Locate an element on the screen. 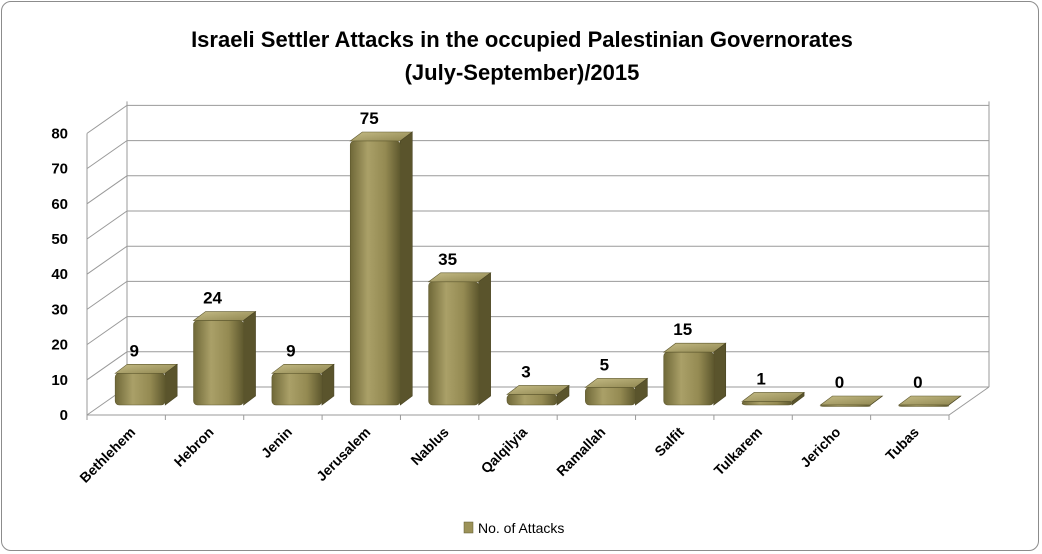 The image size is (1042, 554). category-label: Tubas is located at coordinates (902, 444).